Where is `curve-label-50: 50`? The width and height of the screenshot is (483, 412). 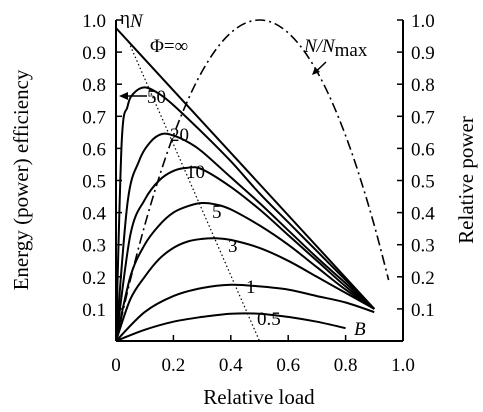
curve-label-50: 50 is located at coordinates (156, 97).